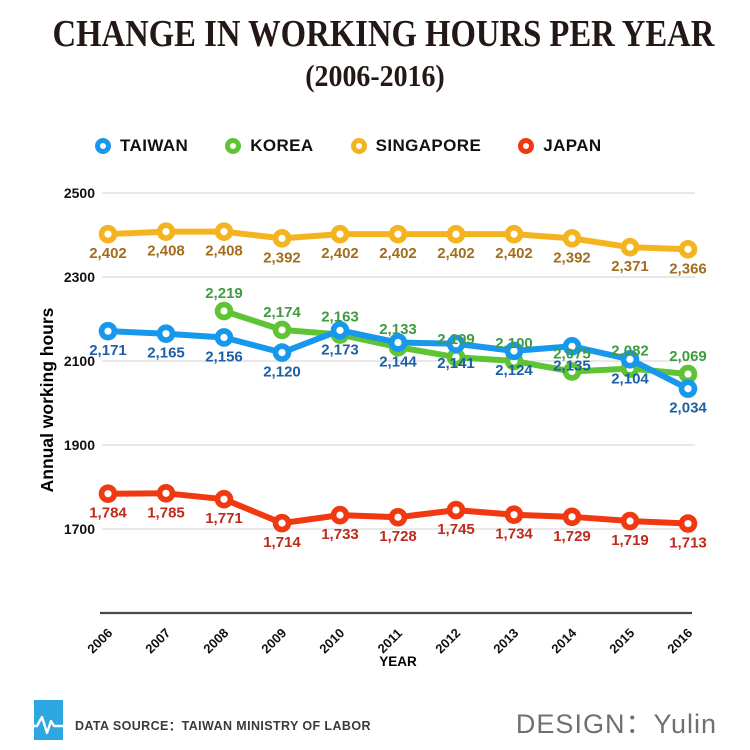  What do you see at coordinates (79, 445) in the screenshot?
I see `svg-text: 1900` at bounding box center [79, 445].